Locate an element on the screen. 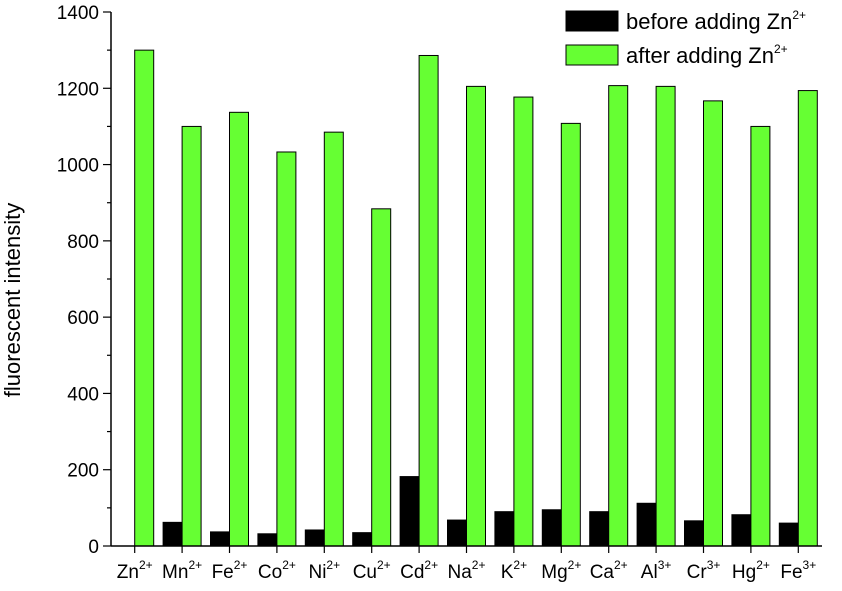 Image resolution: width=842 pixels, height=591 pixels. legend-swatch-before is located at coordinates (592, 21).